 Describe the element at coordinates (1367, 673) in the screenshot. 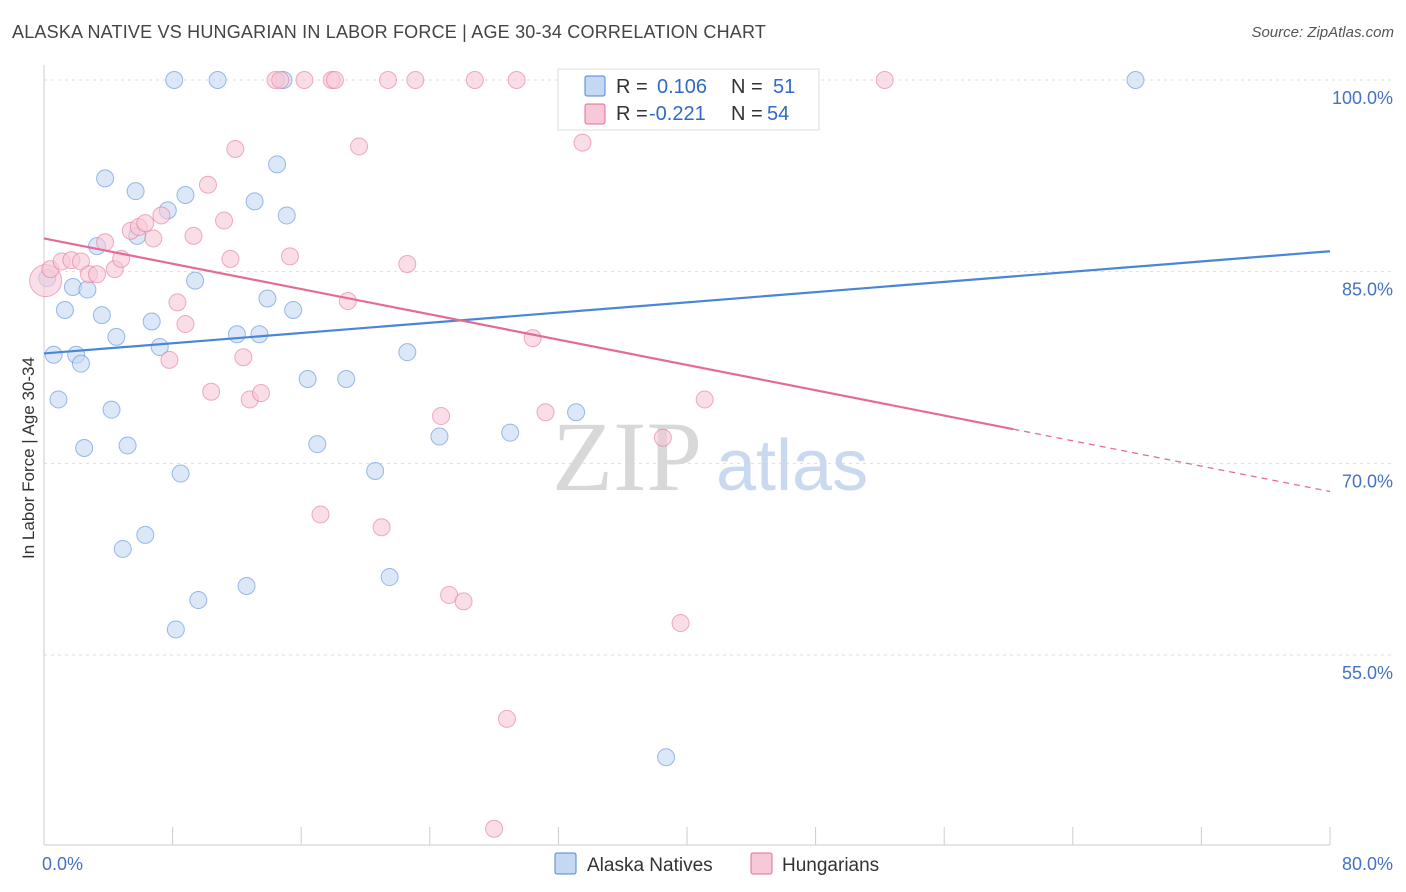

I see `y-tick-label: 55.0%` at that location.